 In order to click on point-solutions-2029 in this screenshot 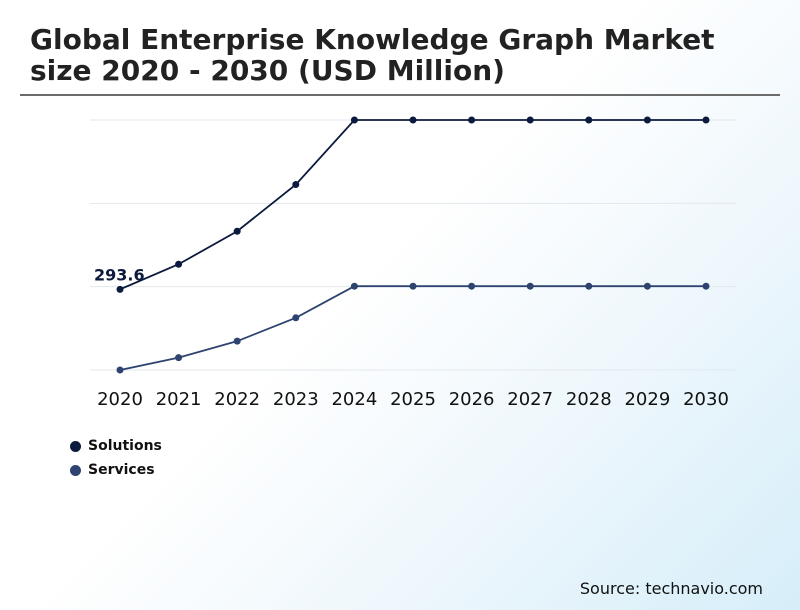, I will do `click(647, 120)`.